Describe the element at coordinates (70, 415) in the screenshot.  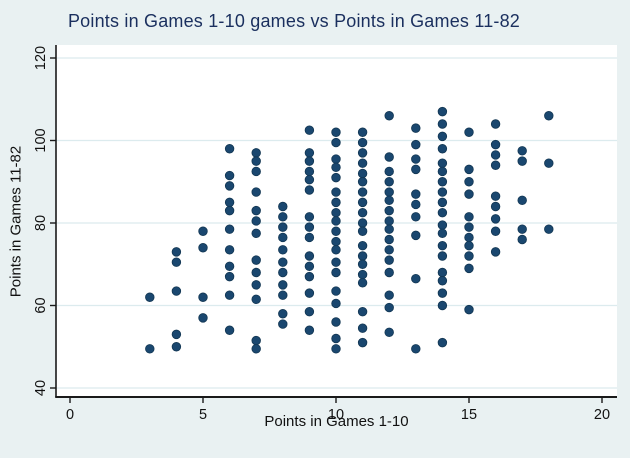
I see `x-tick-label: 0` at that location.